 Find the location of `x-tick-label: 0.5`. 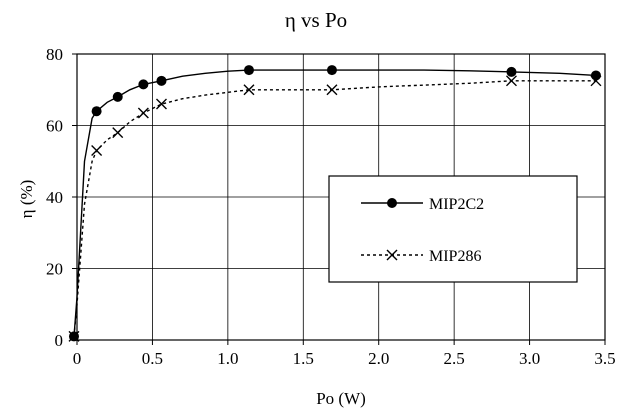

x-tick-label: 0.5 is located at coordinates (152, 358).